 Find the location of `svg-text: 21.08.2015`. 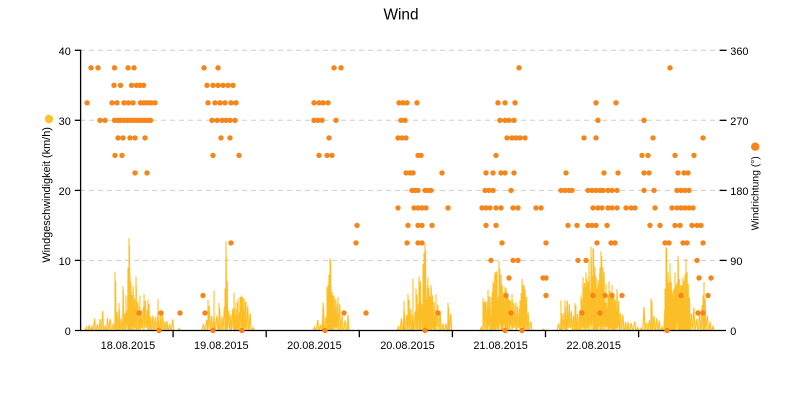

svg-text: 21.08.2015 is located at coordinates (500, 346).